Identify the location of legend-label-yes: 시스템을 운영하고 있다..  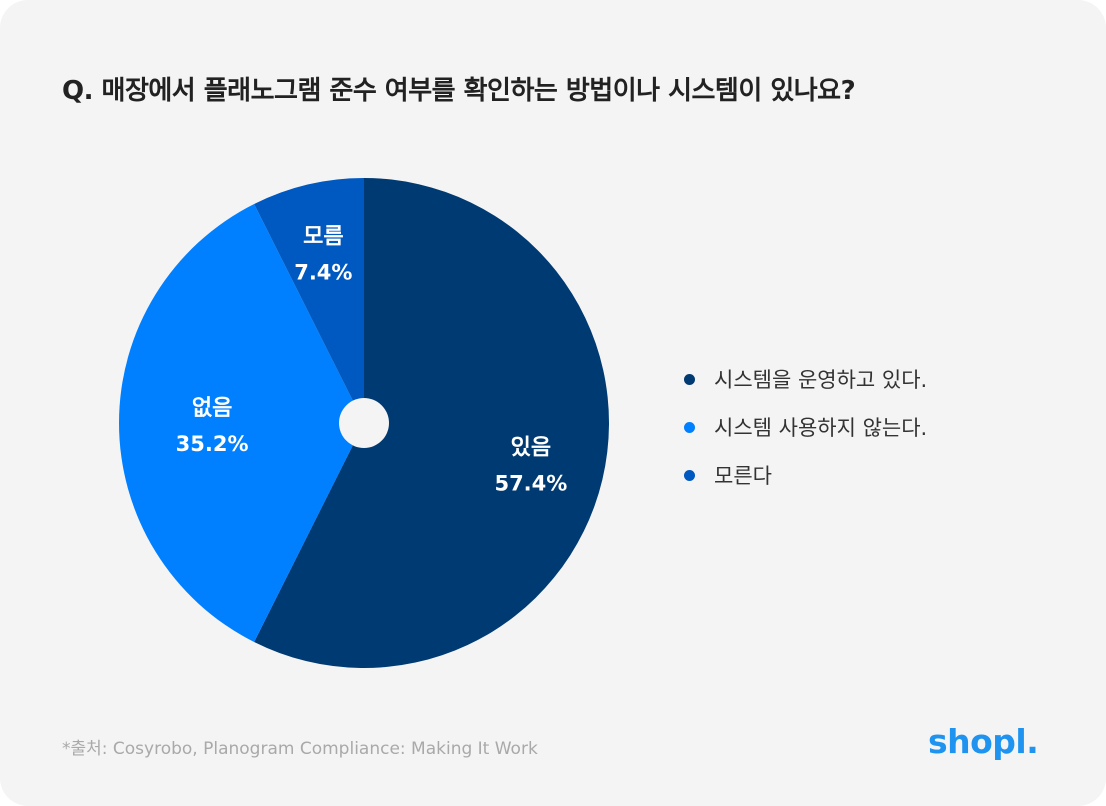
(821, 380).